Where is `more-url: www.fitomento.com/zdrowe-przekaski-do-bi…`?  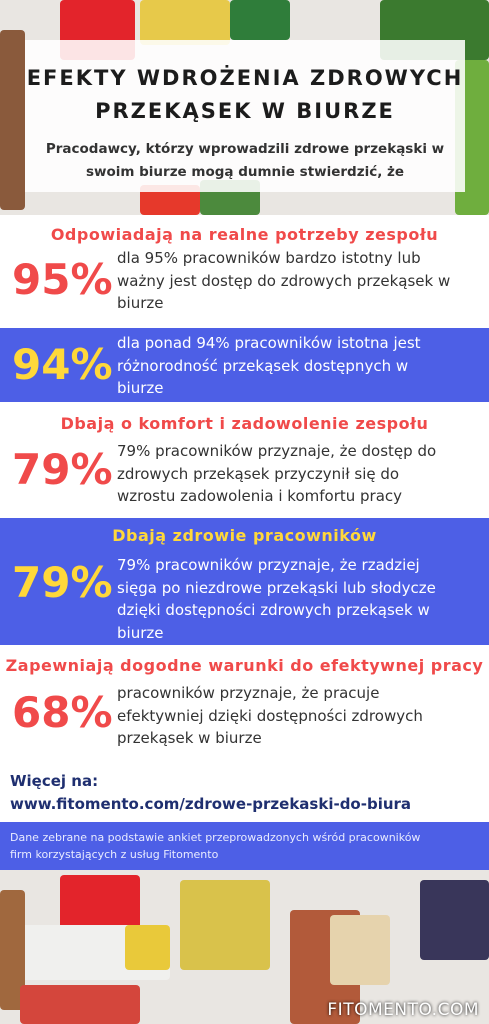
more-url: www.fitomento.com/zdrowe-przekaski-do-bi… is located at coordinates (211, 804).